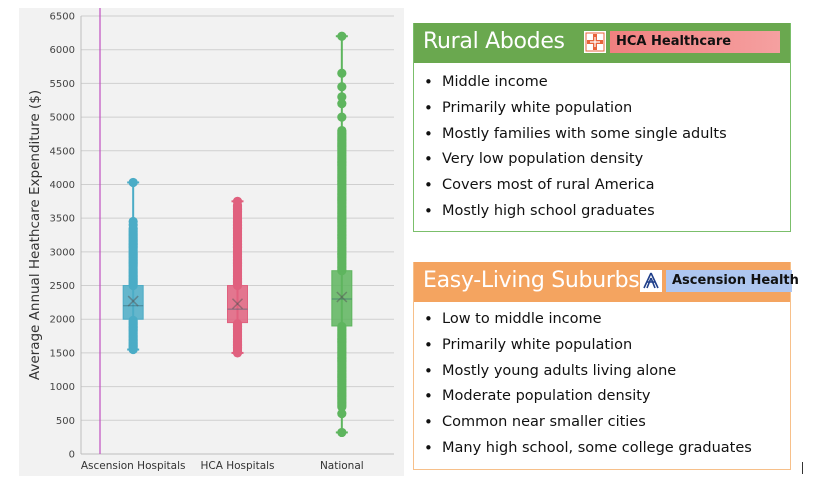 This screenshot has width=833, height=498. Describe the element at coordinates (651, 281) in the screenshot. I see `ascension-logo-icon` at that location.